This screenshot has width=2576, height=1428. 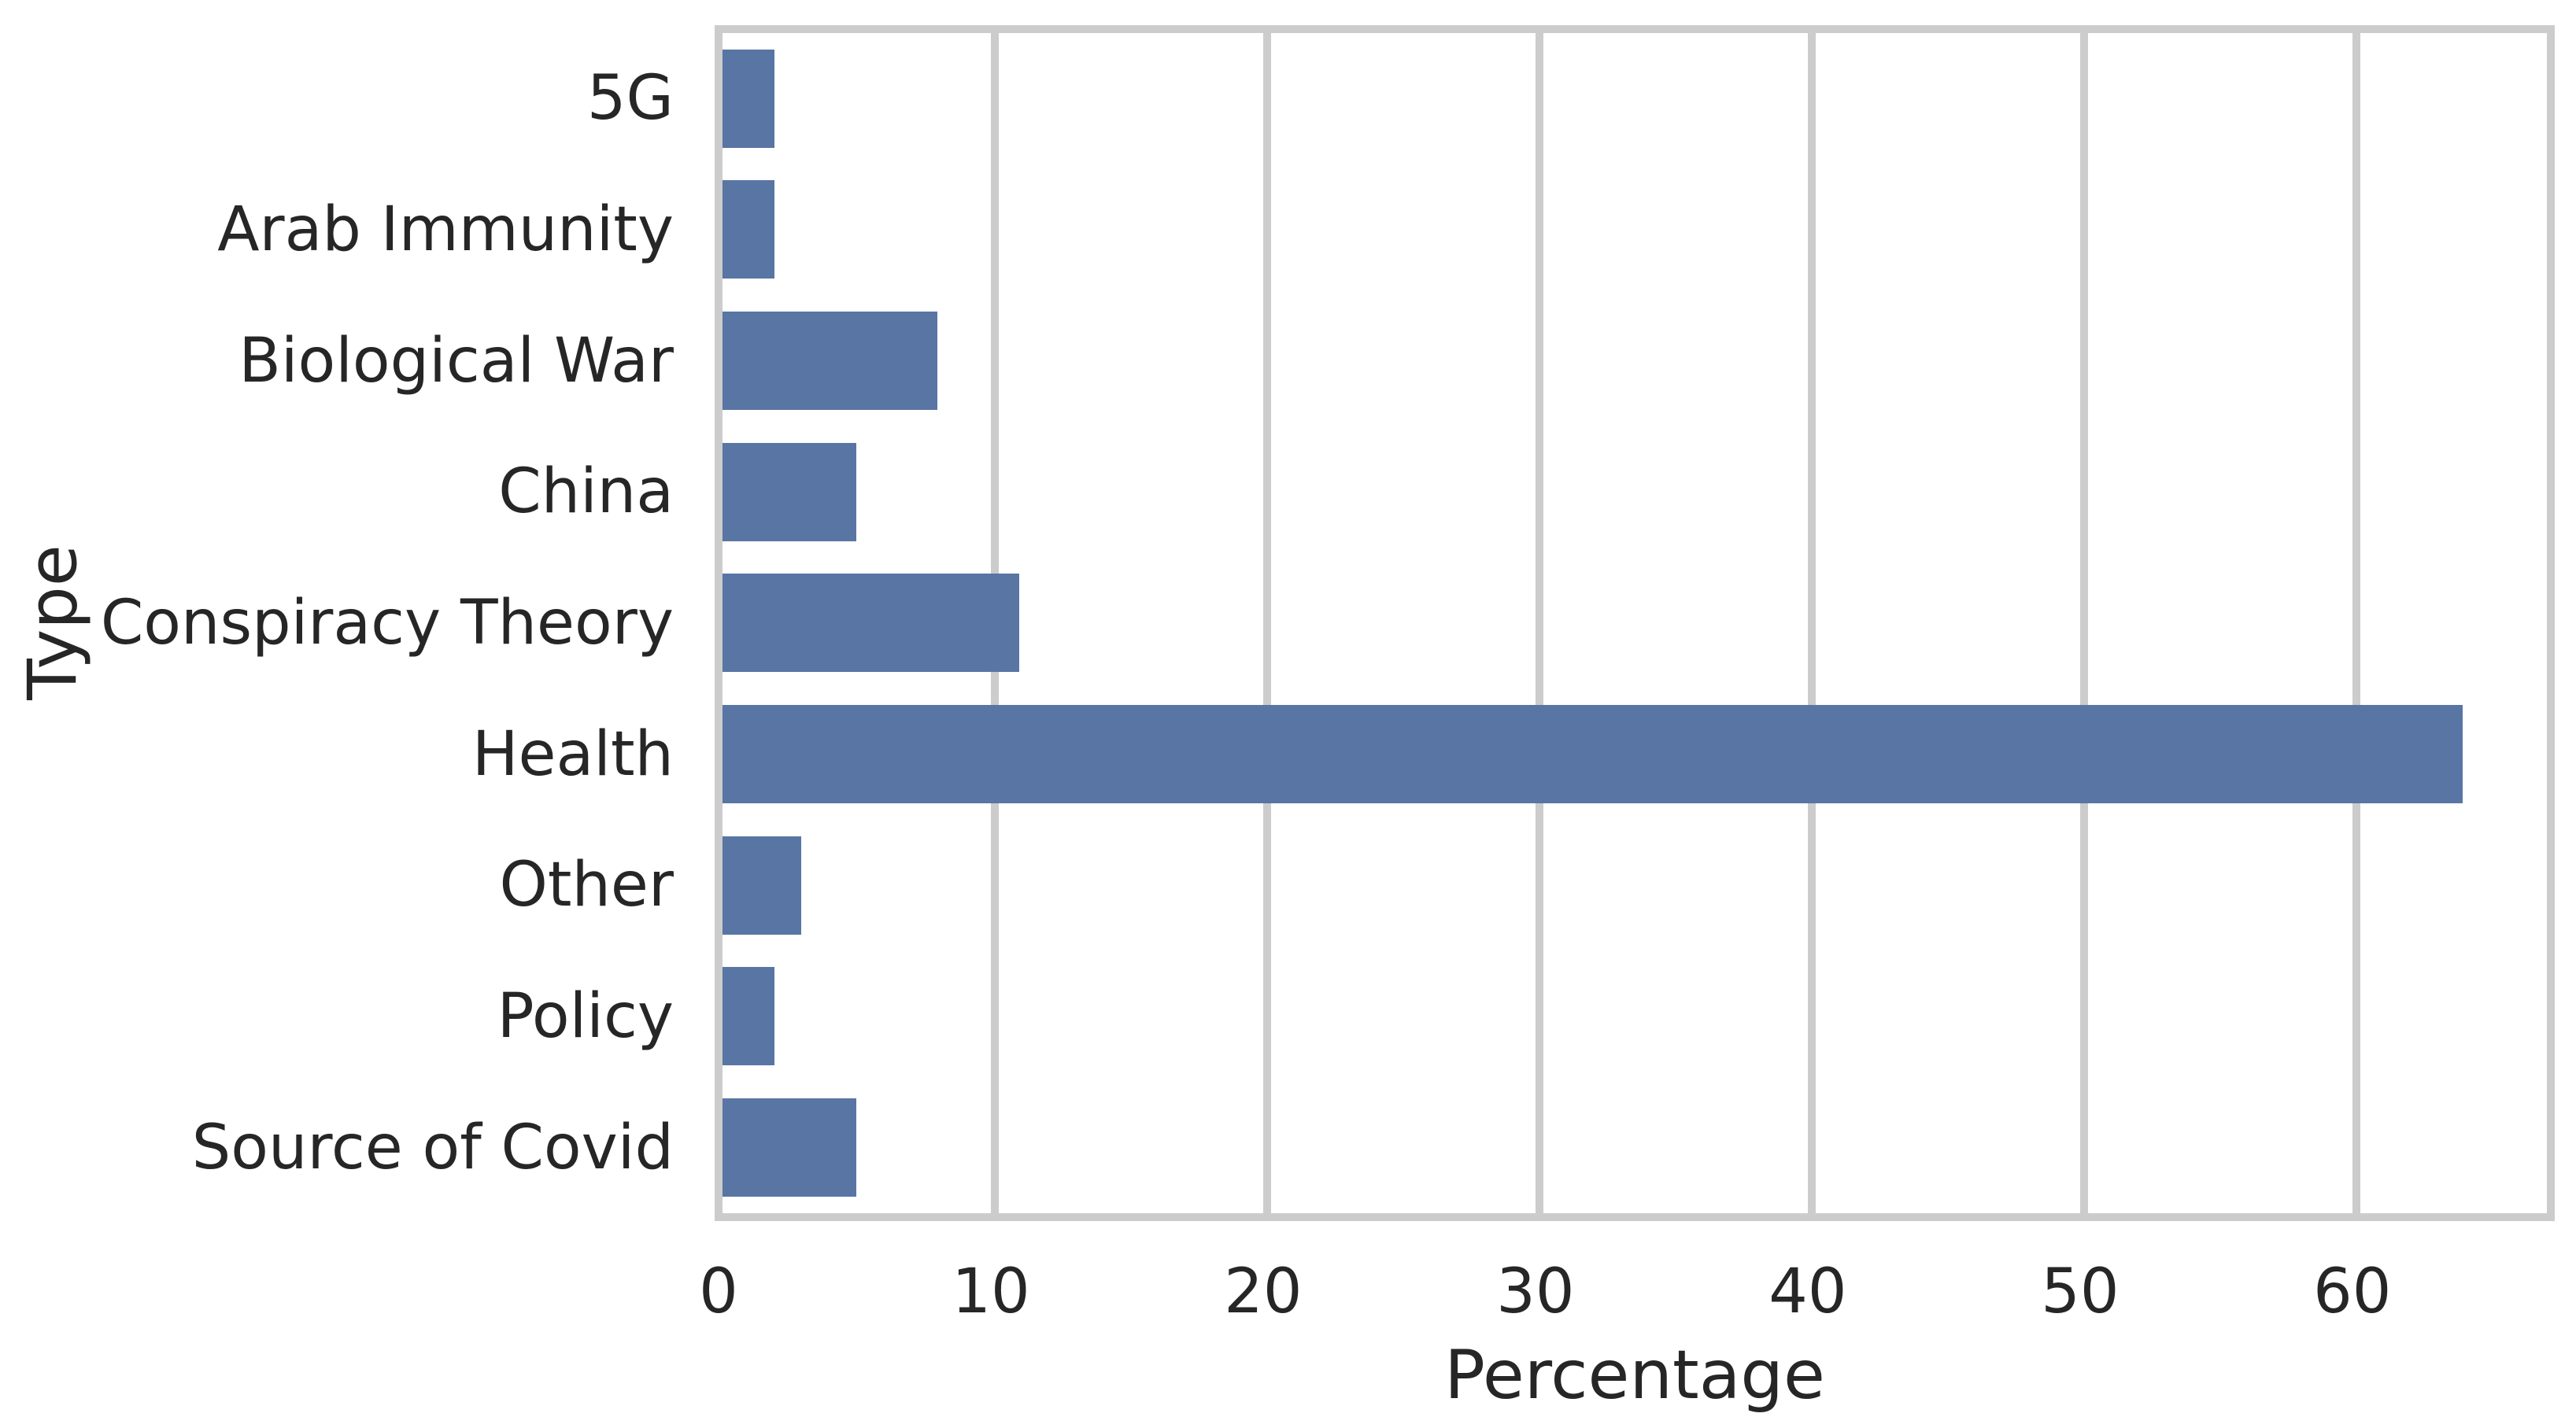 What do you see at coordinates (762, 885) in the screenshot?
I see `bar-other` at bounding box center [762, 885].